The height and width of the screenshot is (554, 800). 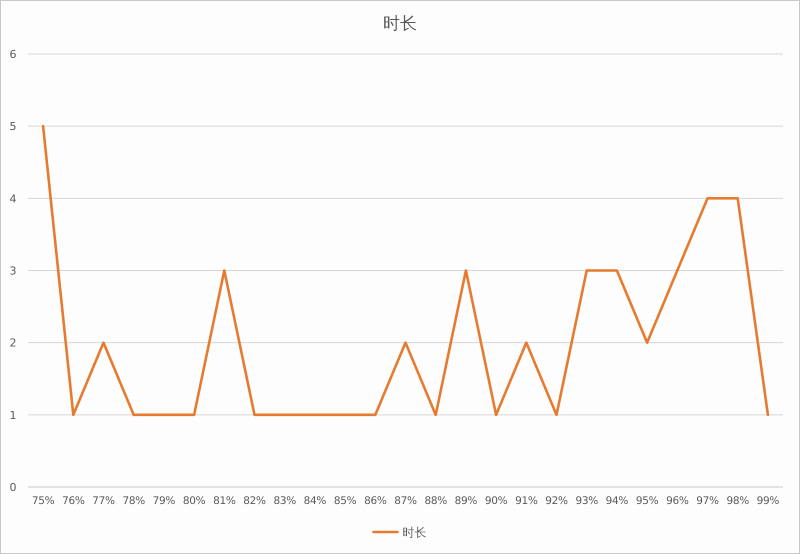 What do you see at coordinates (73, 501) in the screenshot?
I see `x-tick-label: 76%` at bounding box center [73, 501].